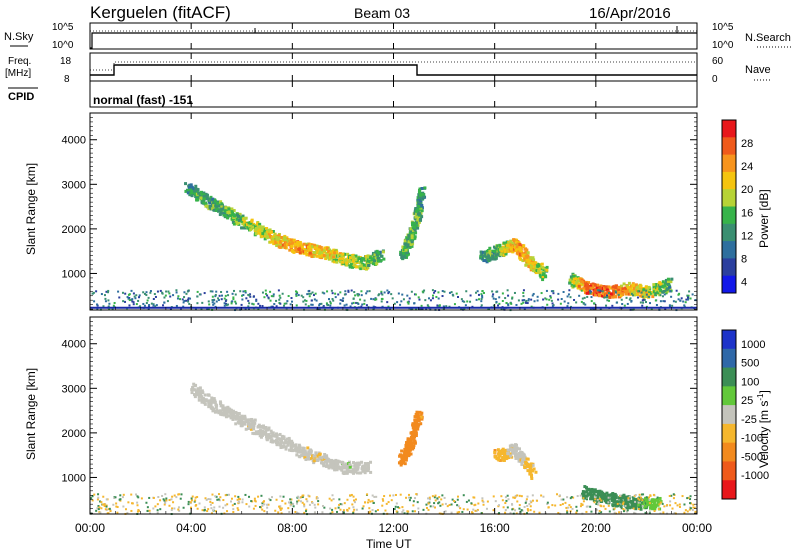 The height and width of the screenshot is (554, 800). Describe the element at coordinates (74, 185) in the screenshot. I see `y-tick-label: 3000` at that location.